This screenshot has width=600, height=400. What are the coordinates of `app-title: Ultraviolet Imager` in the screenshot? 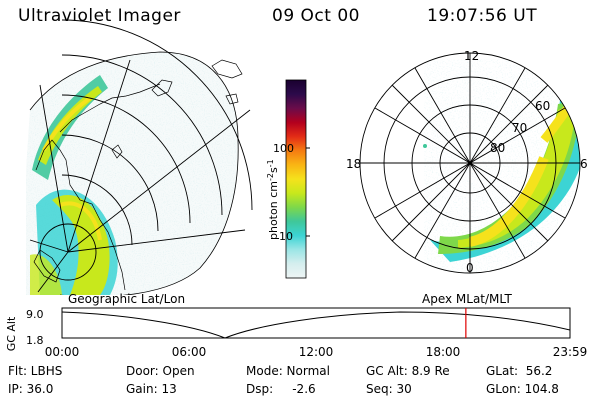 It's located at (99, 16).